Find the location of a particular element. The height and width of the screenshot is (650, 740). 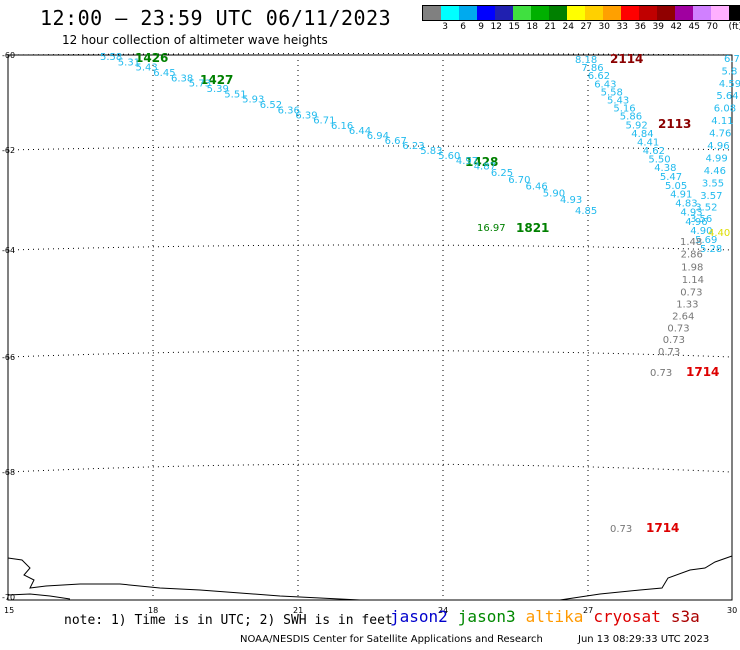

wave-value: 6.39 is located at coordinates (306, 116).